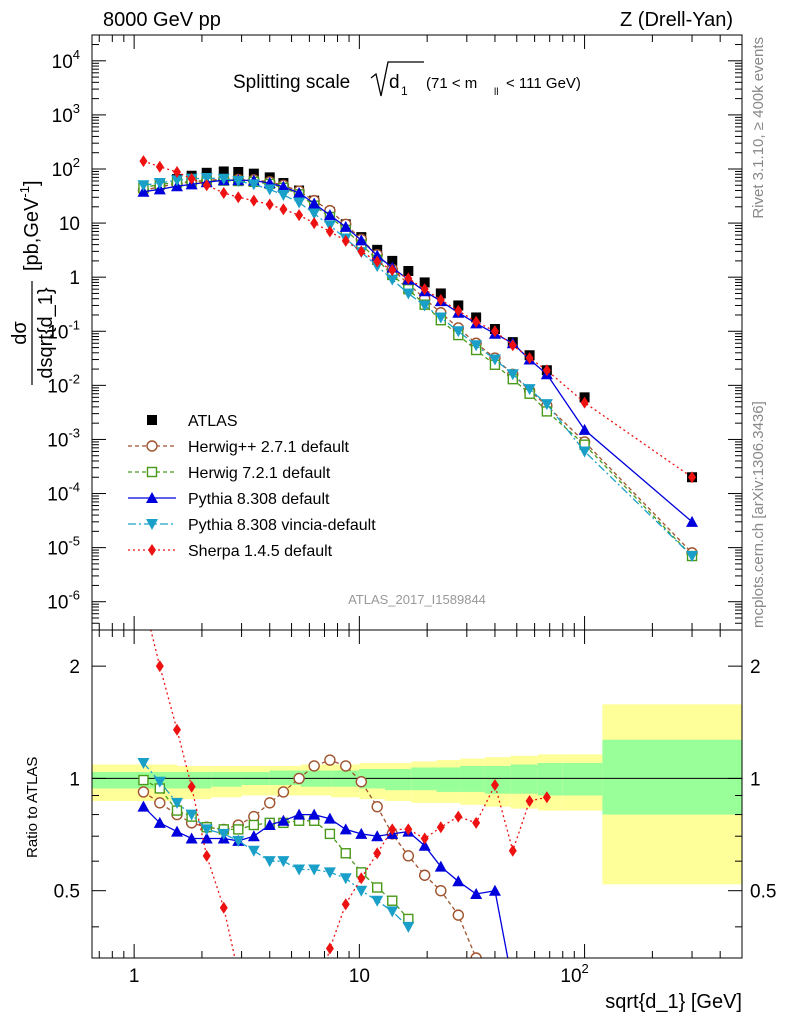  I want to click on ylabel-numerator: dσ, so click(20, 333).